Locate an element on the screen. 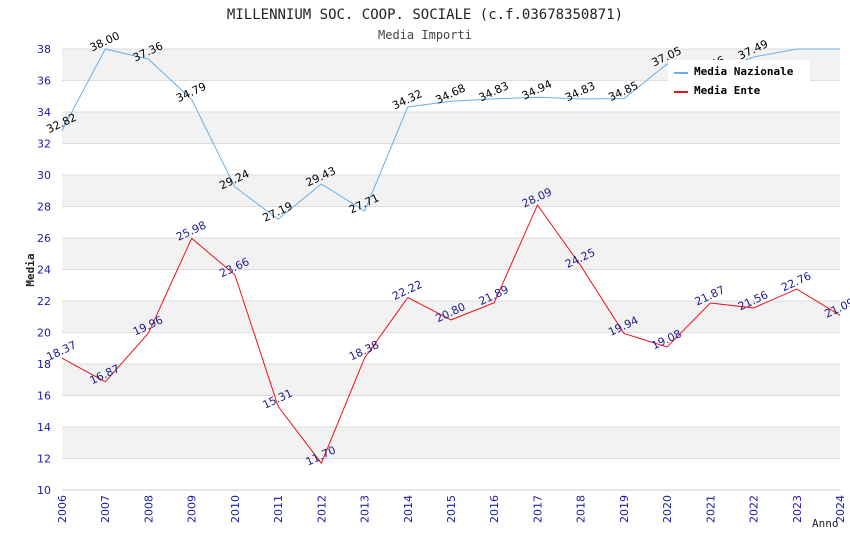 This screenshot has width=850, height=550. y-axis-title: Media is located at coordinates (30, 269).